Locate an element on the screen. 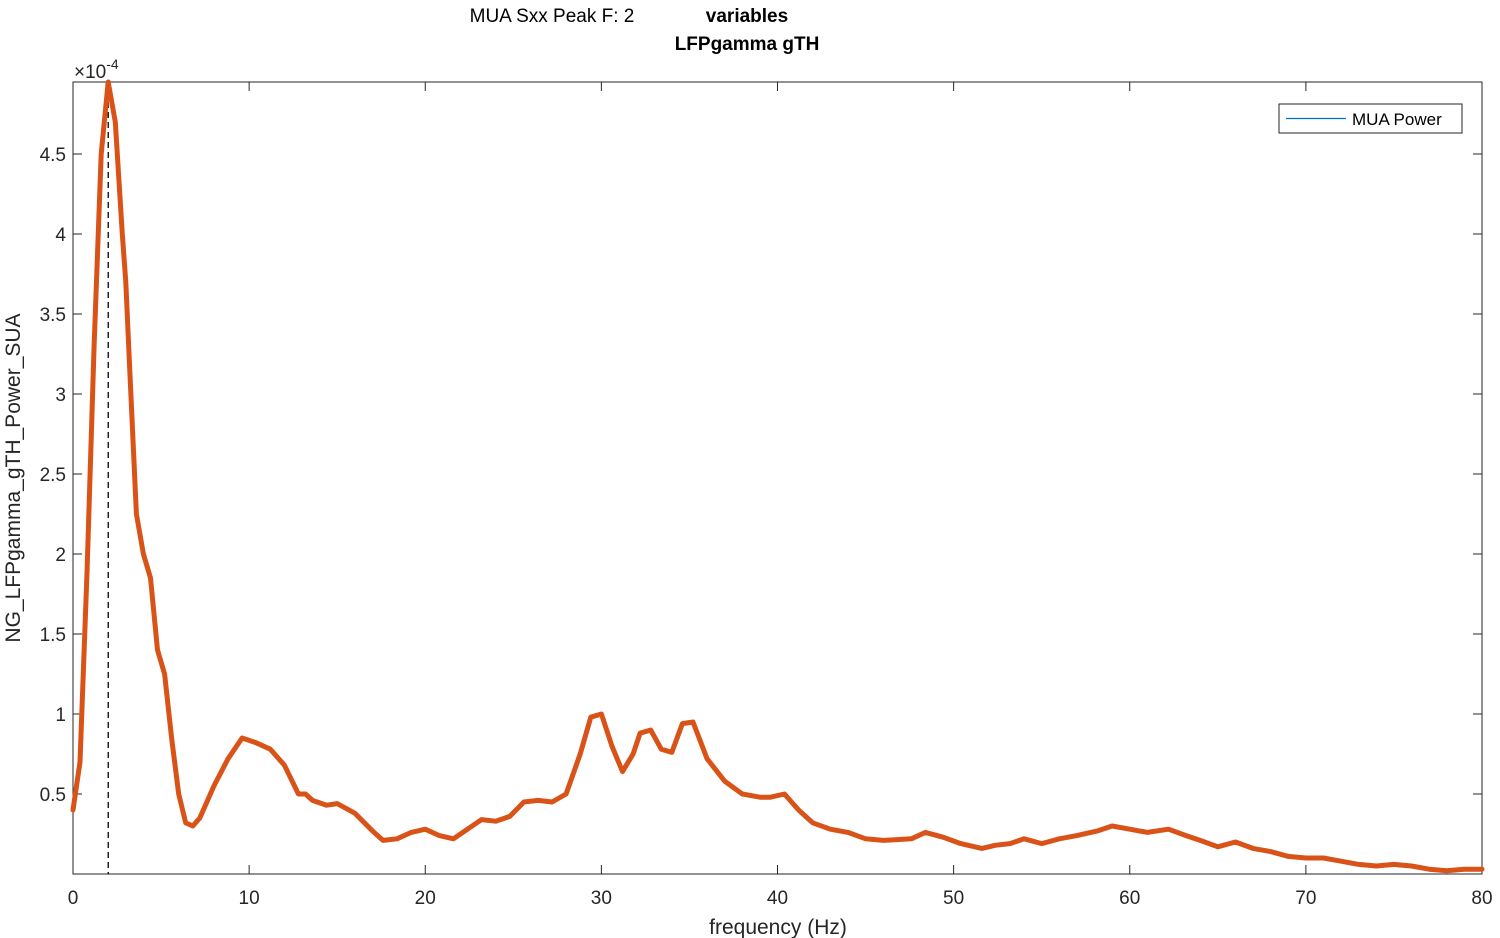 The width and height of the screenshot is (1500, 938). y-tick-label: 1.5 is located at coordinates (53, 635).